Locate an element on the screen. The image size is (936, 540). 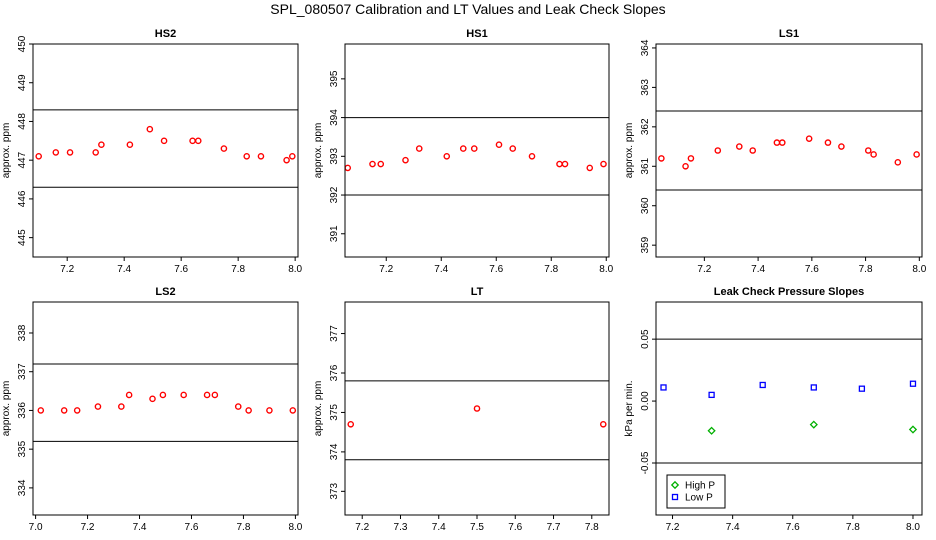
y-tick-label: 359 is located at coordinates (645, 244).